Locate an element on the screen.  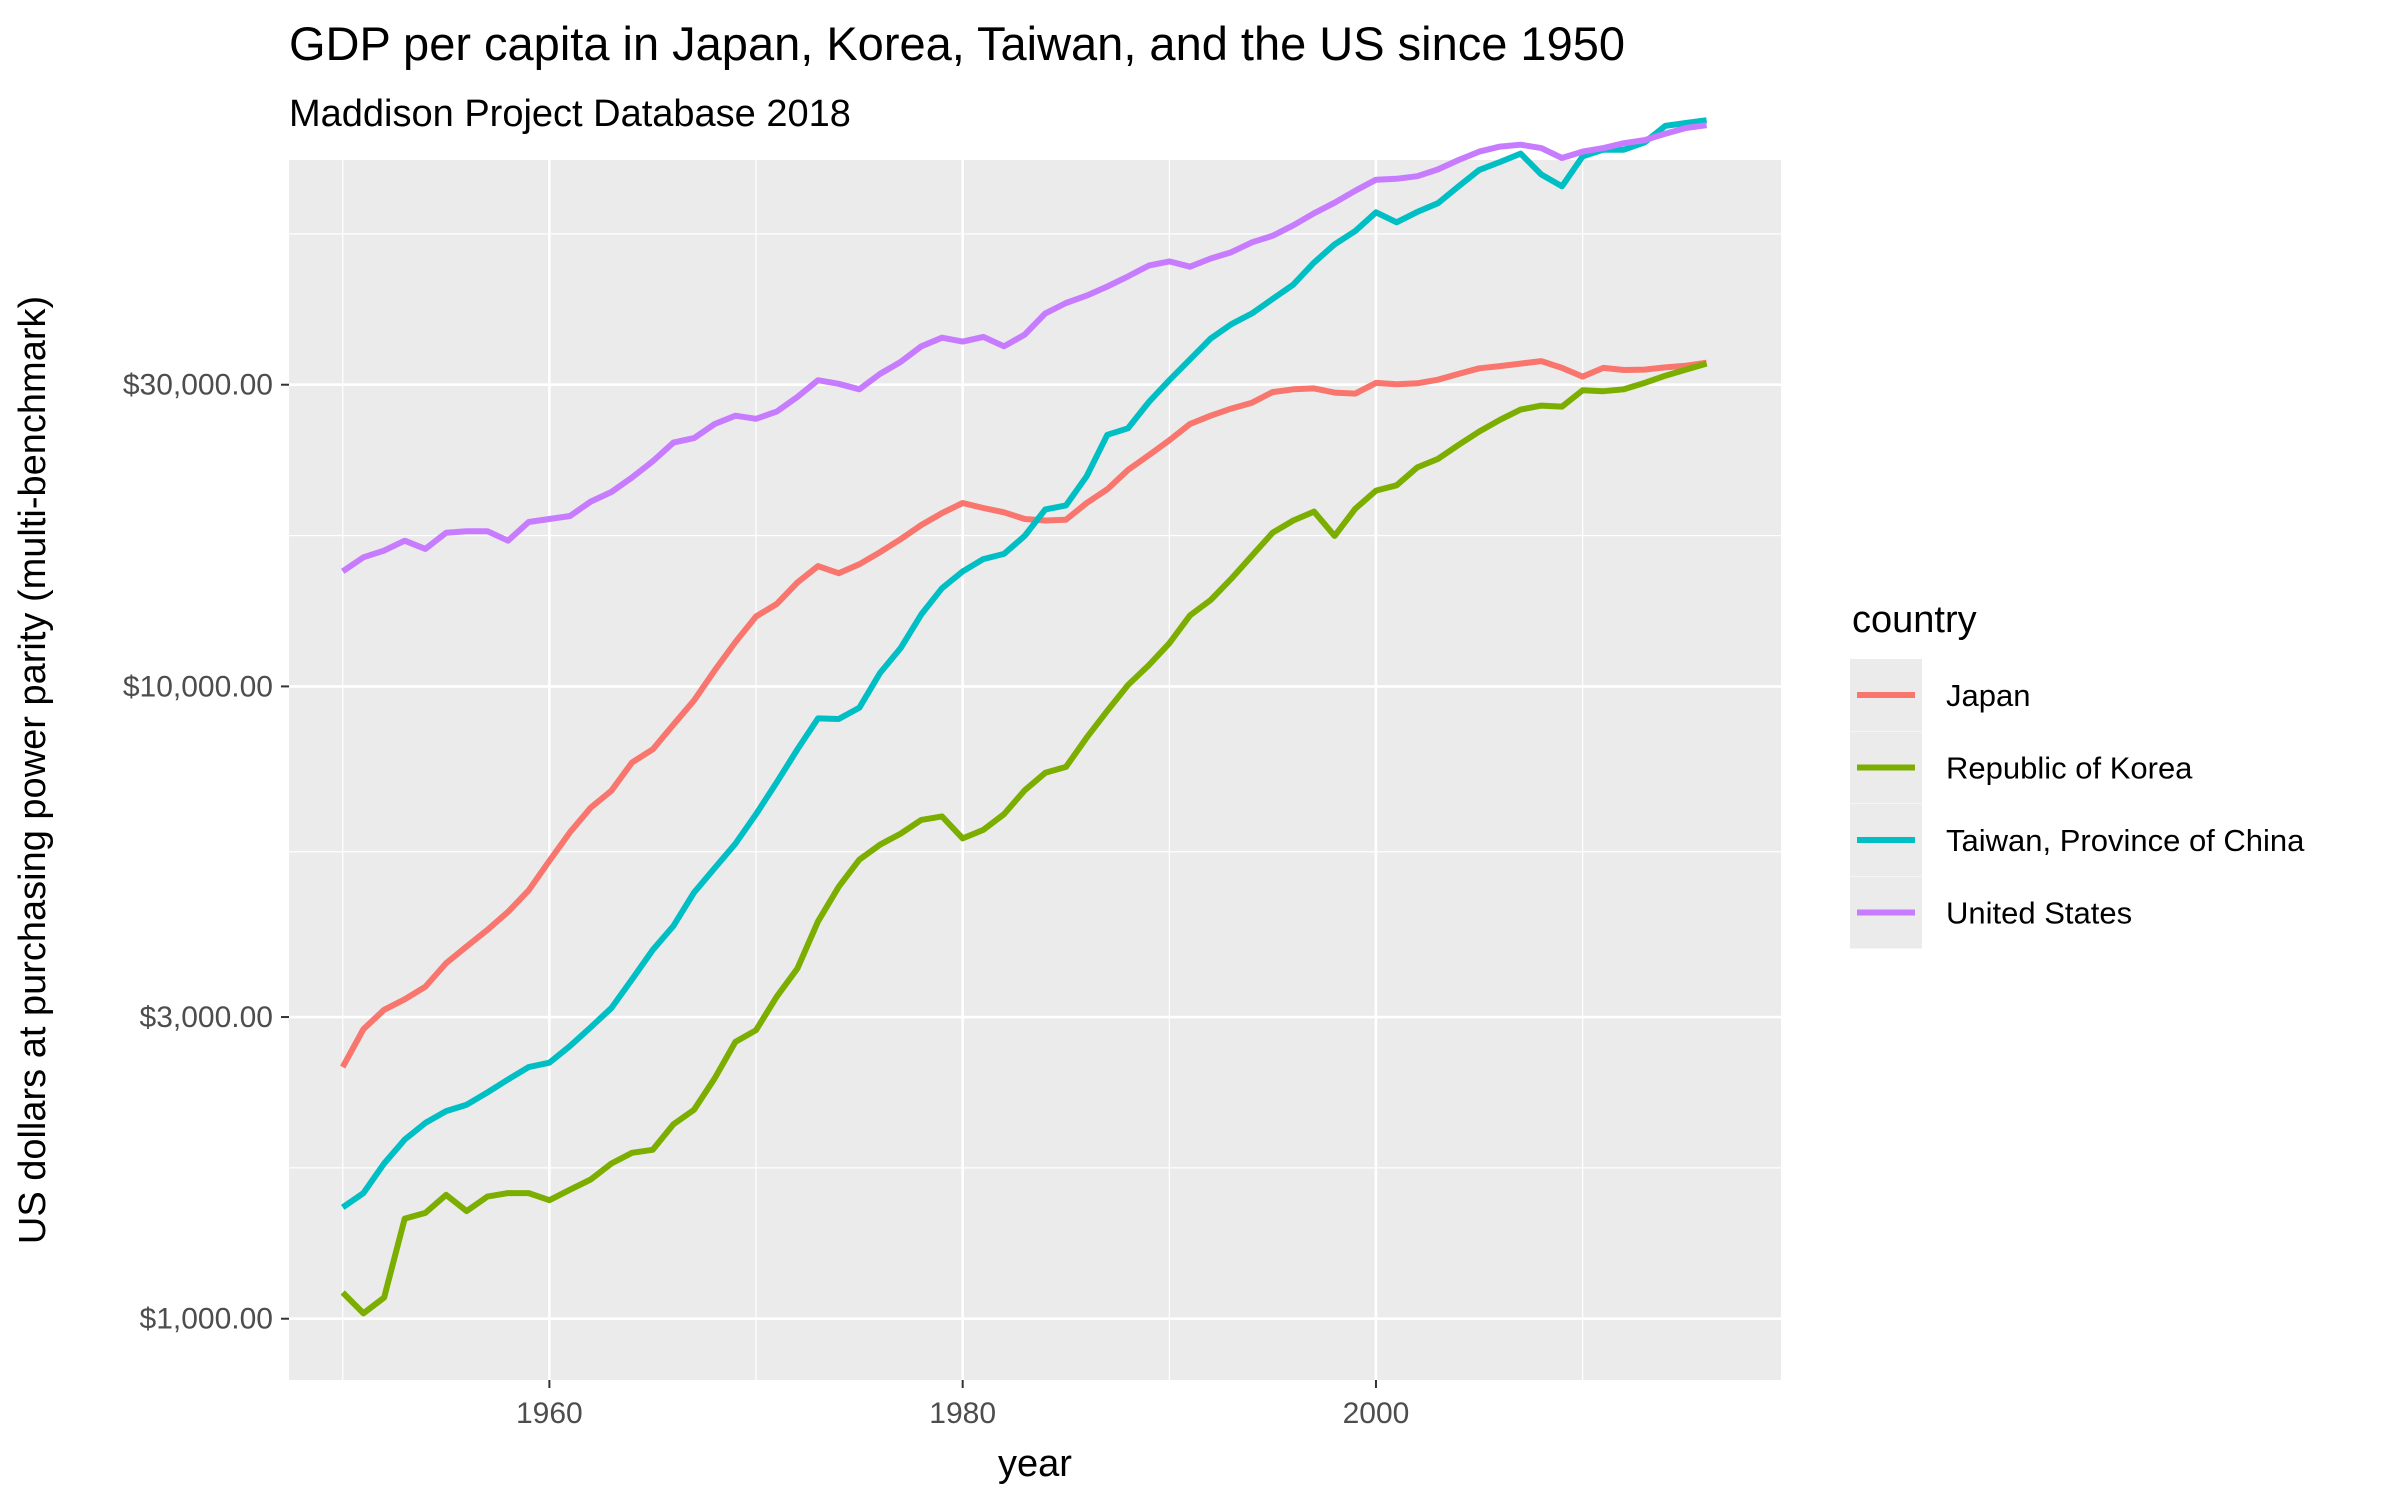
x-tick-label: 2000 is located at coordinates (1376, 1413).